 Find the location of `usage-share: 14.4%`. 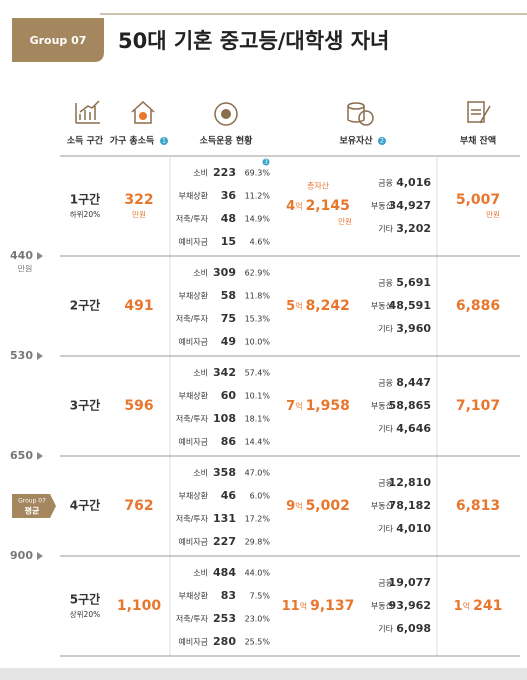

usage-share: 14.4% is located at coordinates (258, 442).